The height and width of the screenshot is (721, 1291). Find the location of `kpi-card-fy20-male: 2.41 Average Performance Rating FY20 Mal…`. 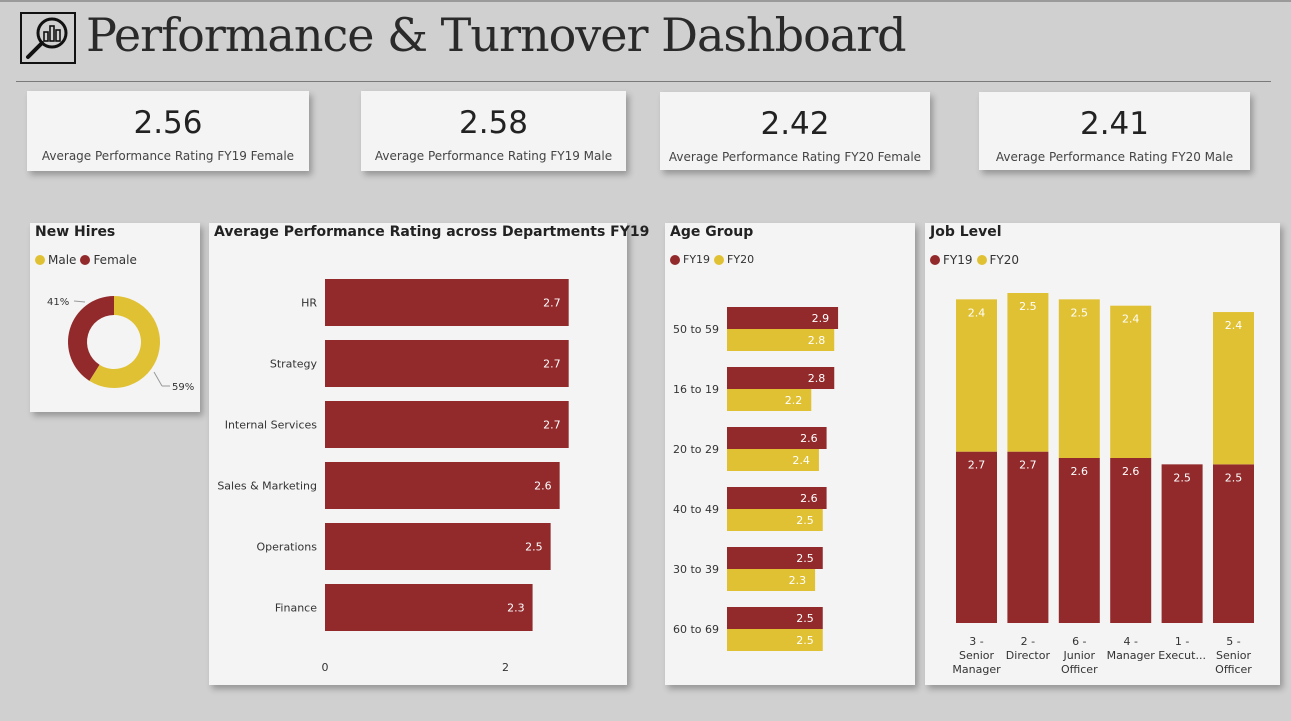

kpi-card-fy20-male: 2.41 Average Performance Rating FY20 Mal… is located at coordinates (1114, 131).